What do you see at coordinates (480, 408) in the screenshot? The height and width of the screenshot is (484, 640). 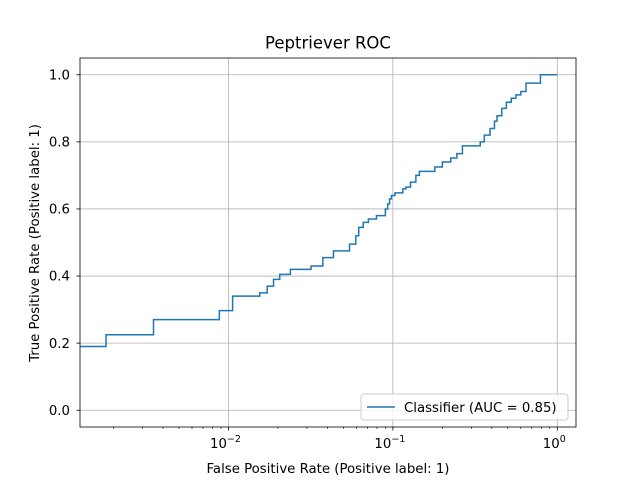 I see `legend-label: Classifier (AUC = 0.85)` at bounding box center [480, 408].